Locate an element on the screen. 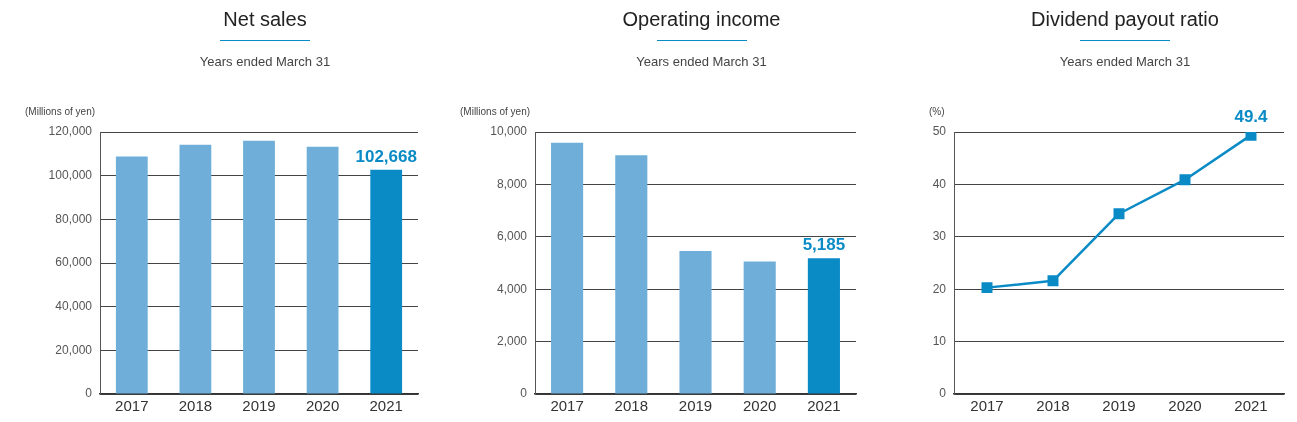 Image resolution: width=1297 pixels, height=422 pixels. chart-title: Dividend payout ratio is located at coordinates (1125, 19).